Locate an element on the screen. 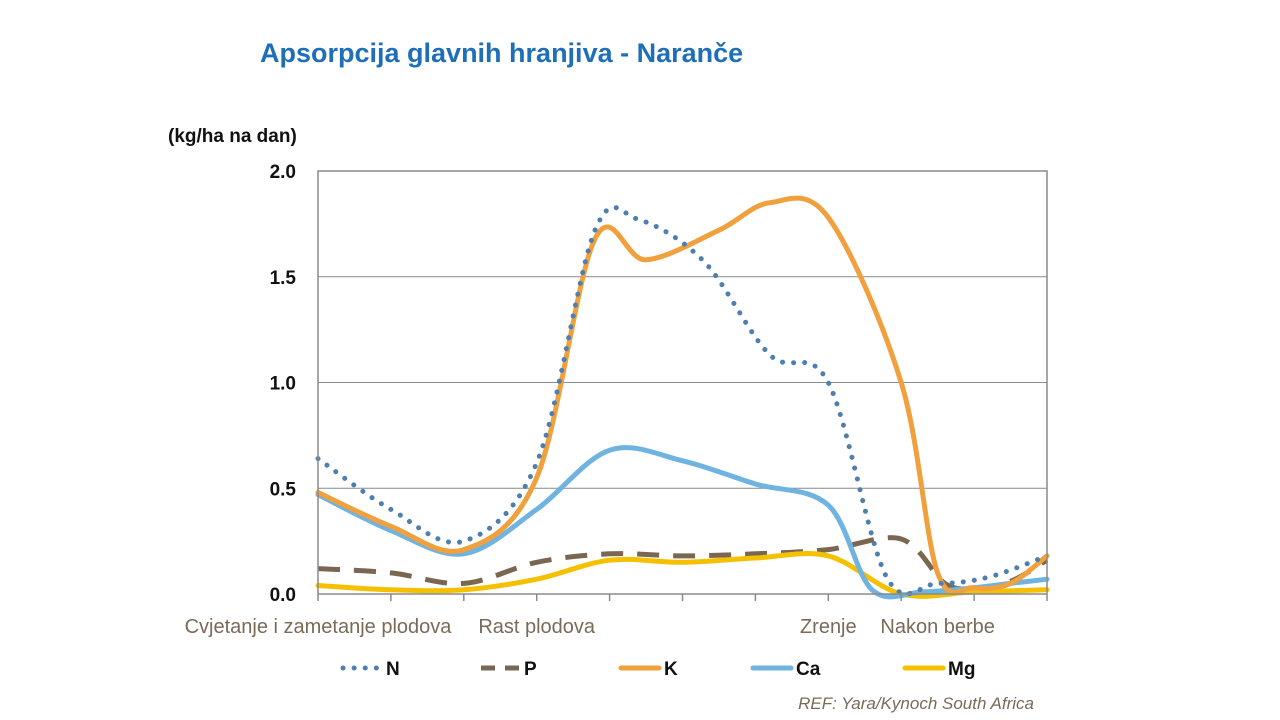  y-tick-label: 2.0 is located at coordinates (283, 172).